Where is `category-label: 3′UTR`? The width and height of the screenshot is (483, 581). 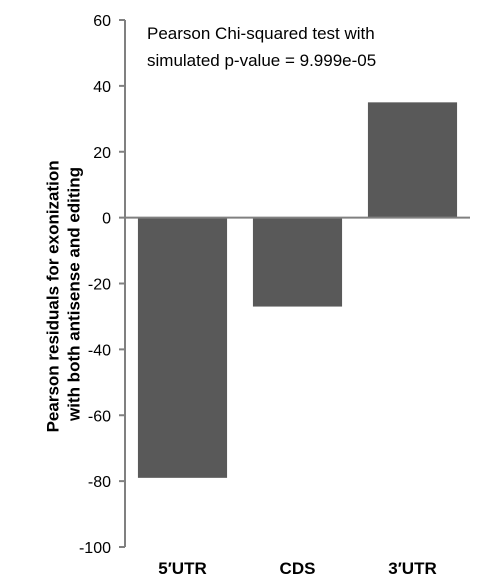
category-label: 3′UTR is located at coordinates (412, 568).